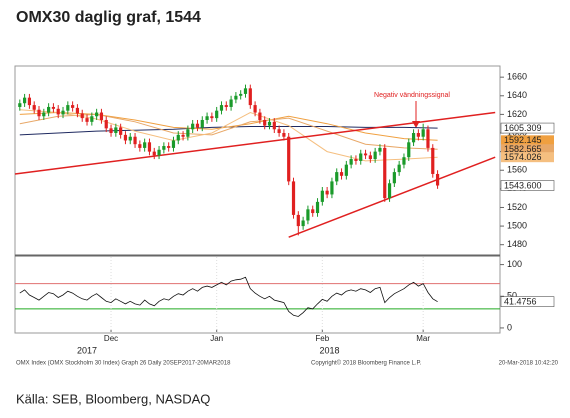 Image resolution: width=570 pixels, height=418 pixels. What do you see at coordinates (523, 140) in the screenshot?
I see `last-value-tag: 1592.145` at bounding box center [523, 140].